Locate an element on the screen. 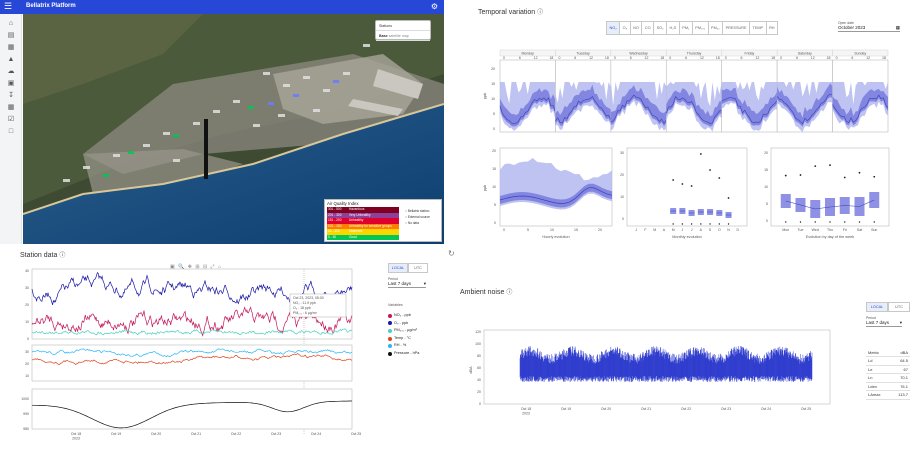  day-label: Friday is located at coordinates (750, 54).